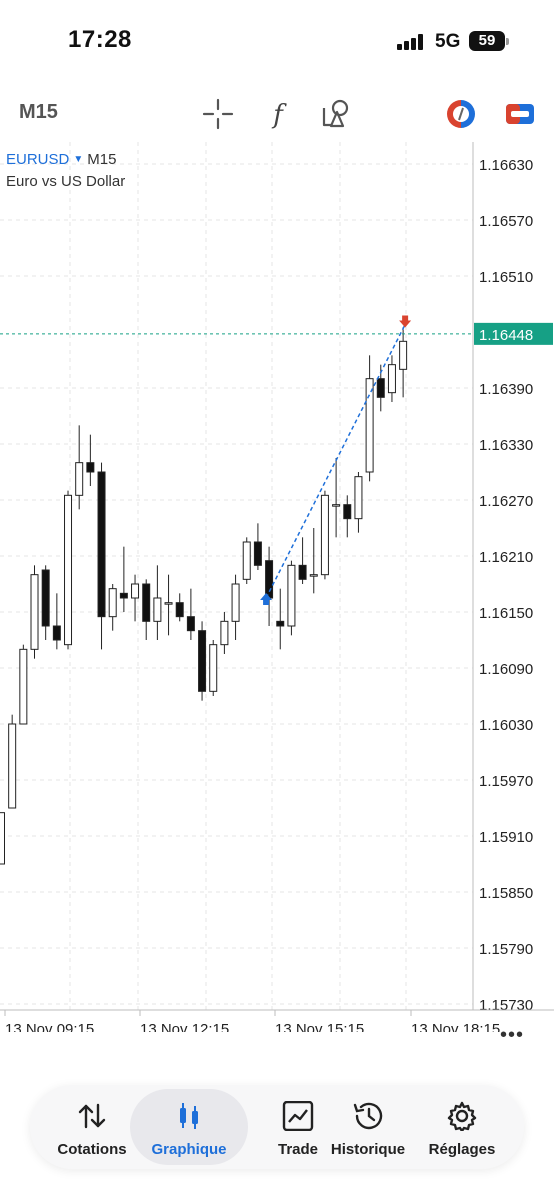  I want to click on time-label: 13 Nov 09:15, so click(49, 1026).